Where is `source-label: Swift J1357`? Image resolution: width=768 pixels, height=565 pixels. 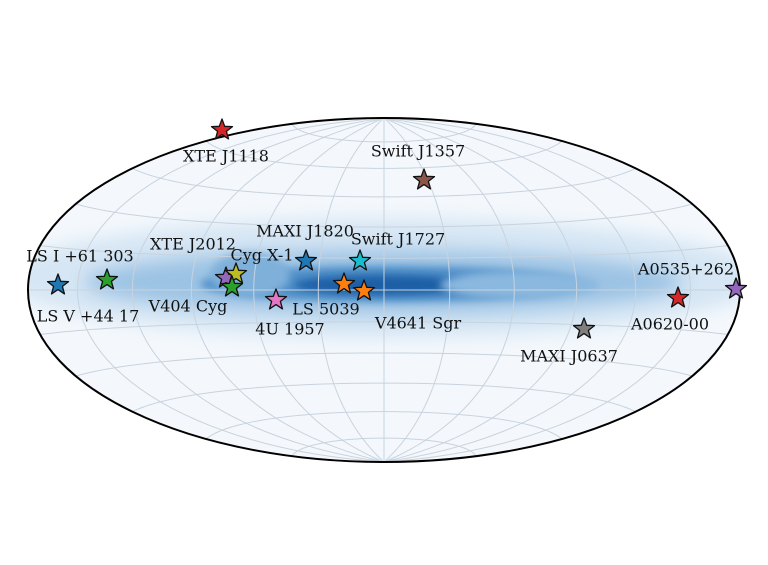
source-label: Swift J1357 is located at coordinates (418, 151).